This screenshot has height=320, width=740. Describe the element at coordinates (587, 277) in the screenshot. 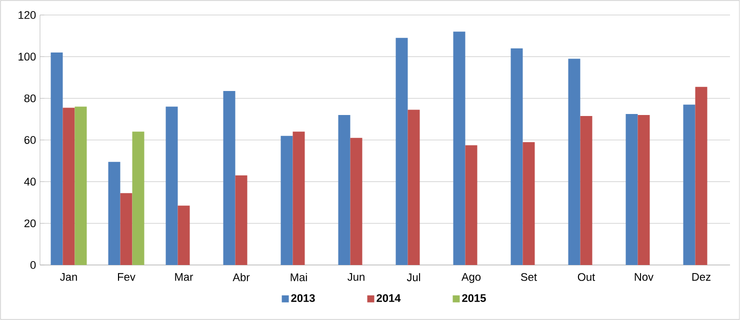

I see `x-tick-label: Out` at that location.